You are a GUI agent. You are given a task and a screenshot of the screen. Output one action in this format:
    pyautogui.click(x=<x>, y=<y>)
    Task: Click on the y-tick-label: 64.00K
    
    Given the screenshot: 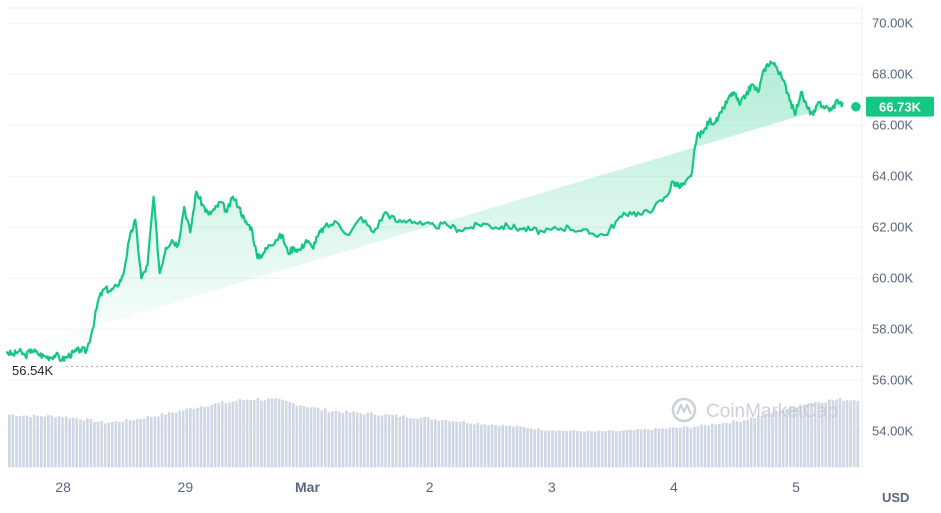 What is the action you would take?
    pyautogui.click(x=893, y=175)
    